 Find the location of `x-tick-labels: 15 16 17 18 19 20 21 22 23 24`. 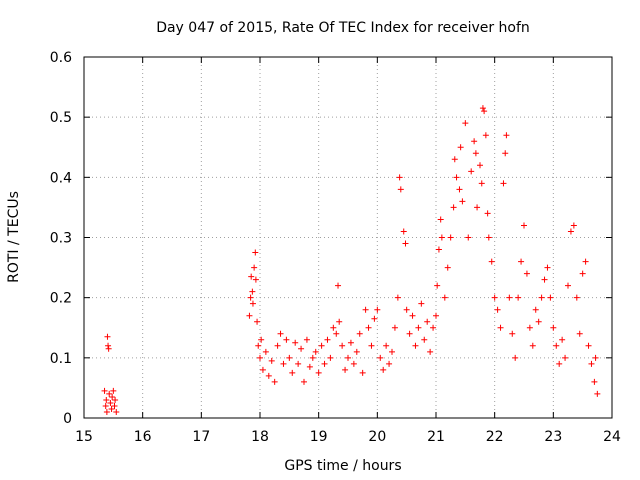

x-tick-labels: 15 16 17 18 19 20 21 22 23 24 is located at coordinates (348, 437).